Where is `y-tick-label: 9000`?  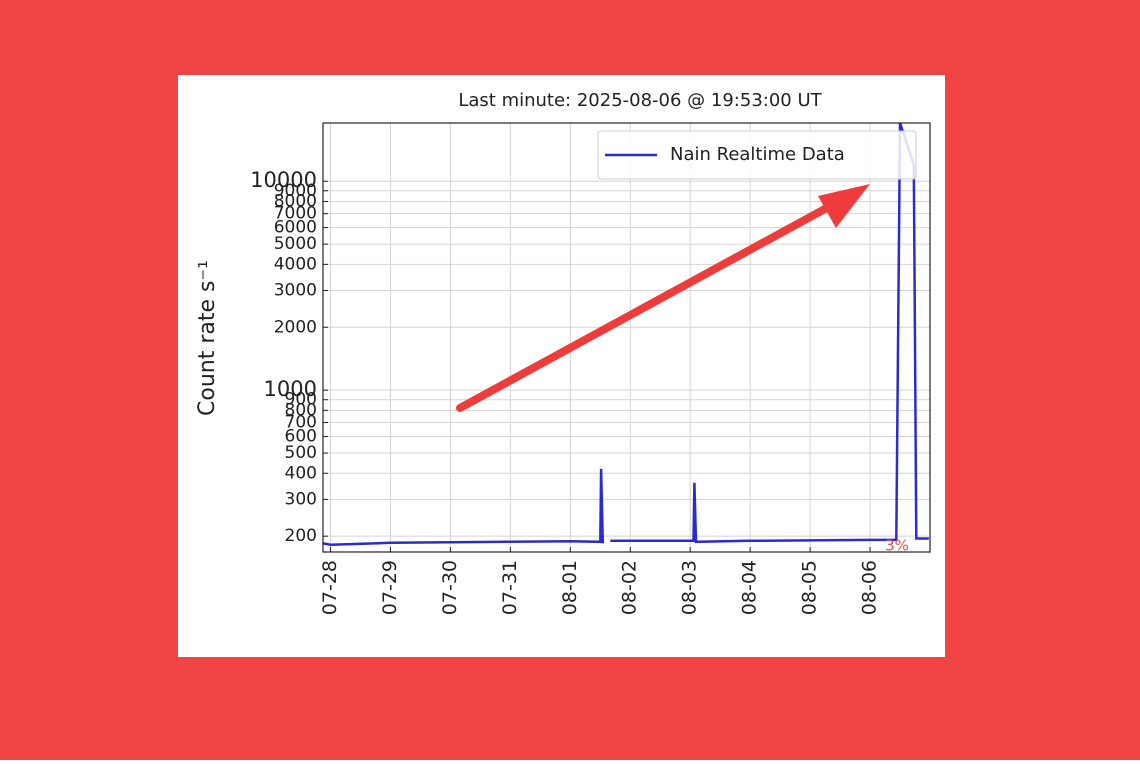 y-tick-label: 9000 is located at coordinates (295, 191).